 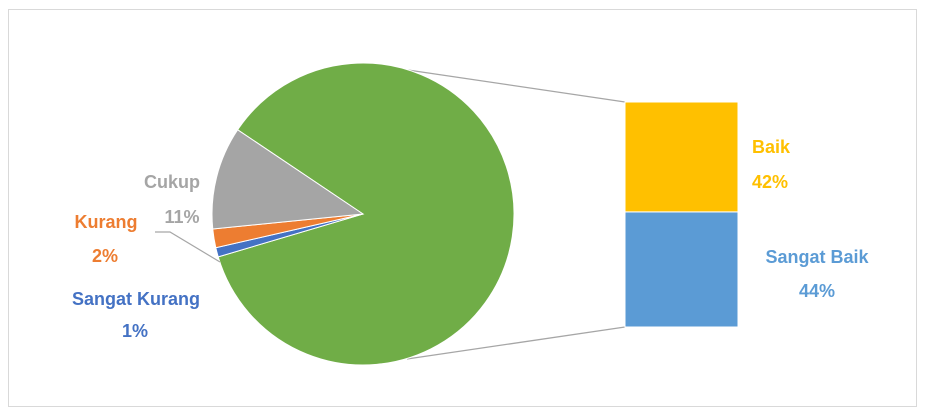 What do you see at coordinates (136, 299) in the screenshot?
I see `label-sangat-kurang-name: Sangat Kurang` at bounding box center [136, 299].